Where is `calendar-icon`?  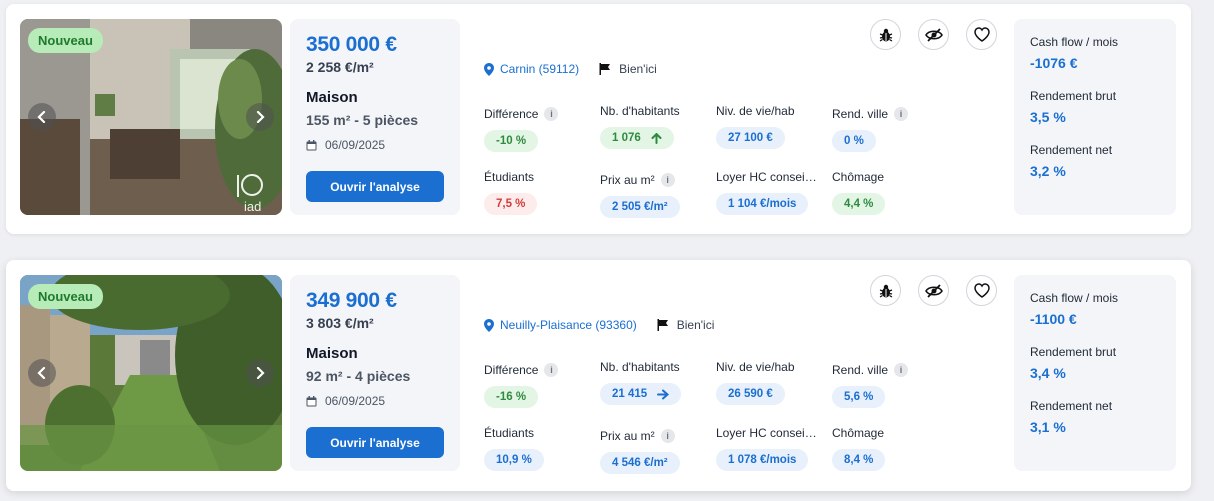 calendar-icon is located at coordinates (311, 400).